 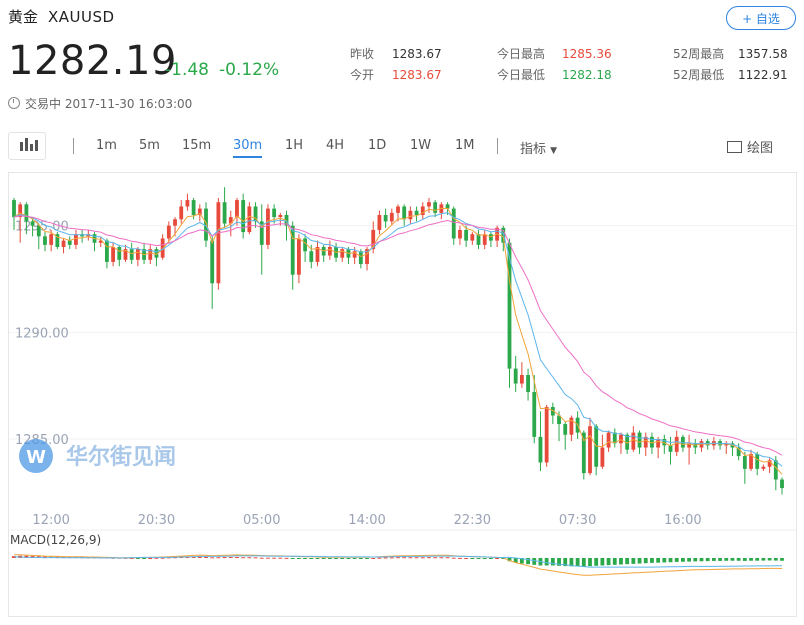 What do you see at coordinates (750, 146) in the screenshot?
I see `draw-button: 绘图` at bounding box center [750, 146].